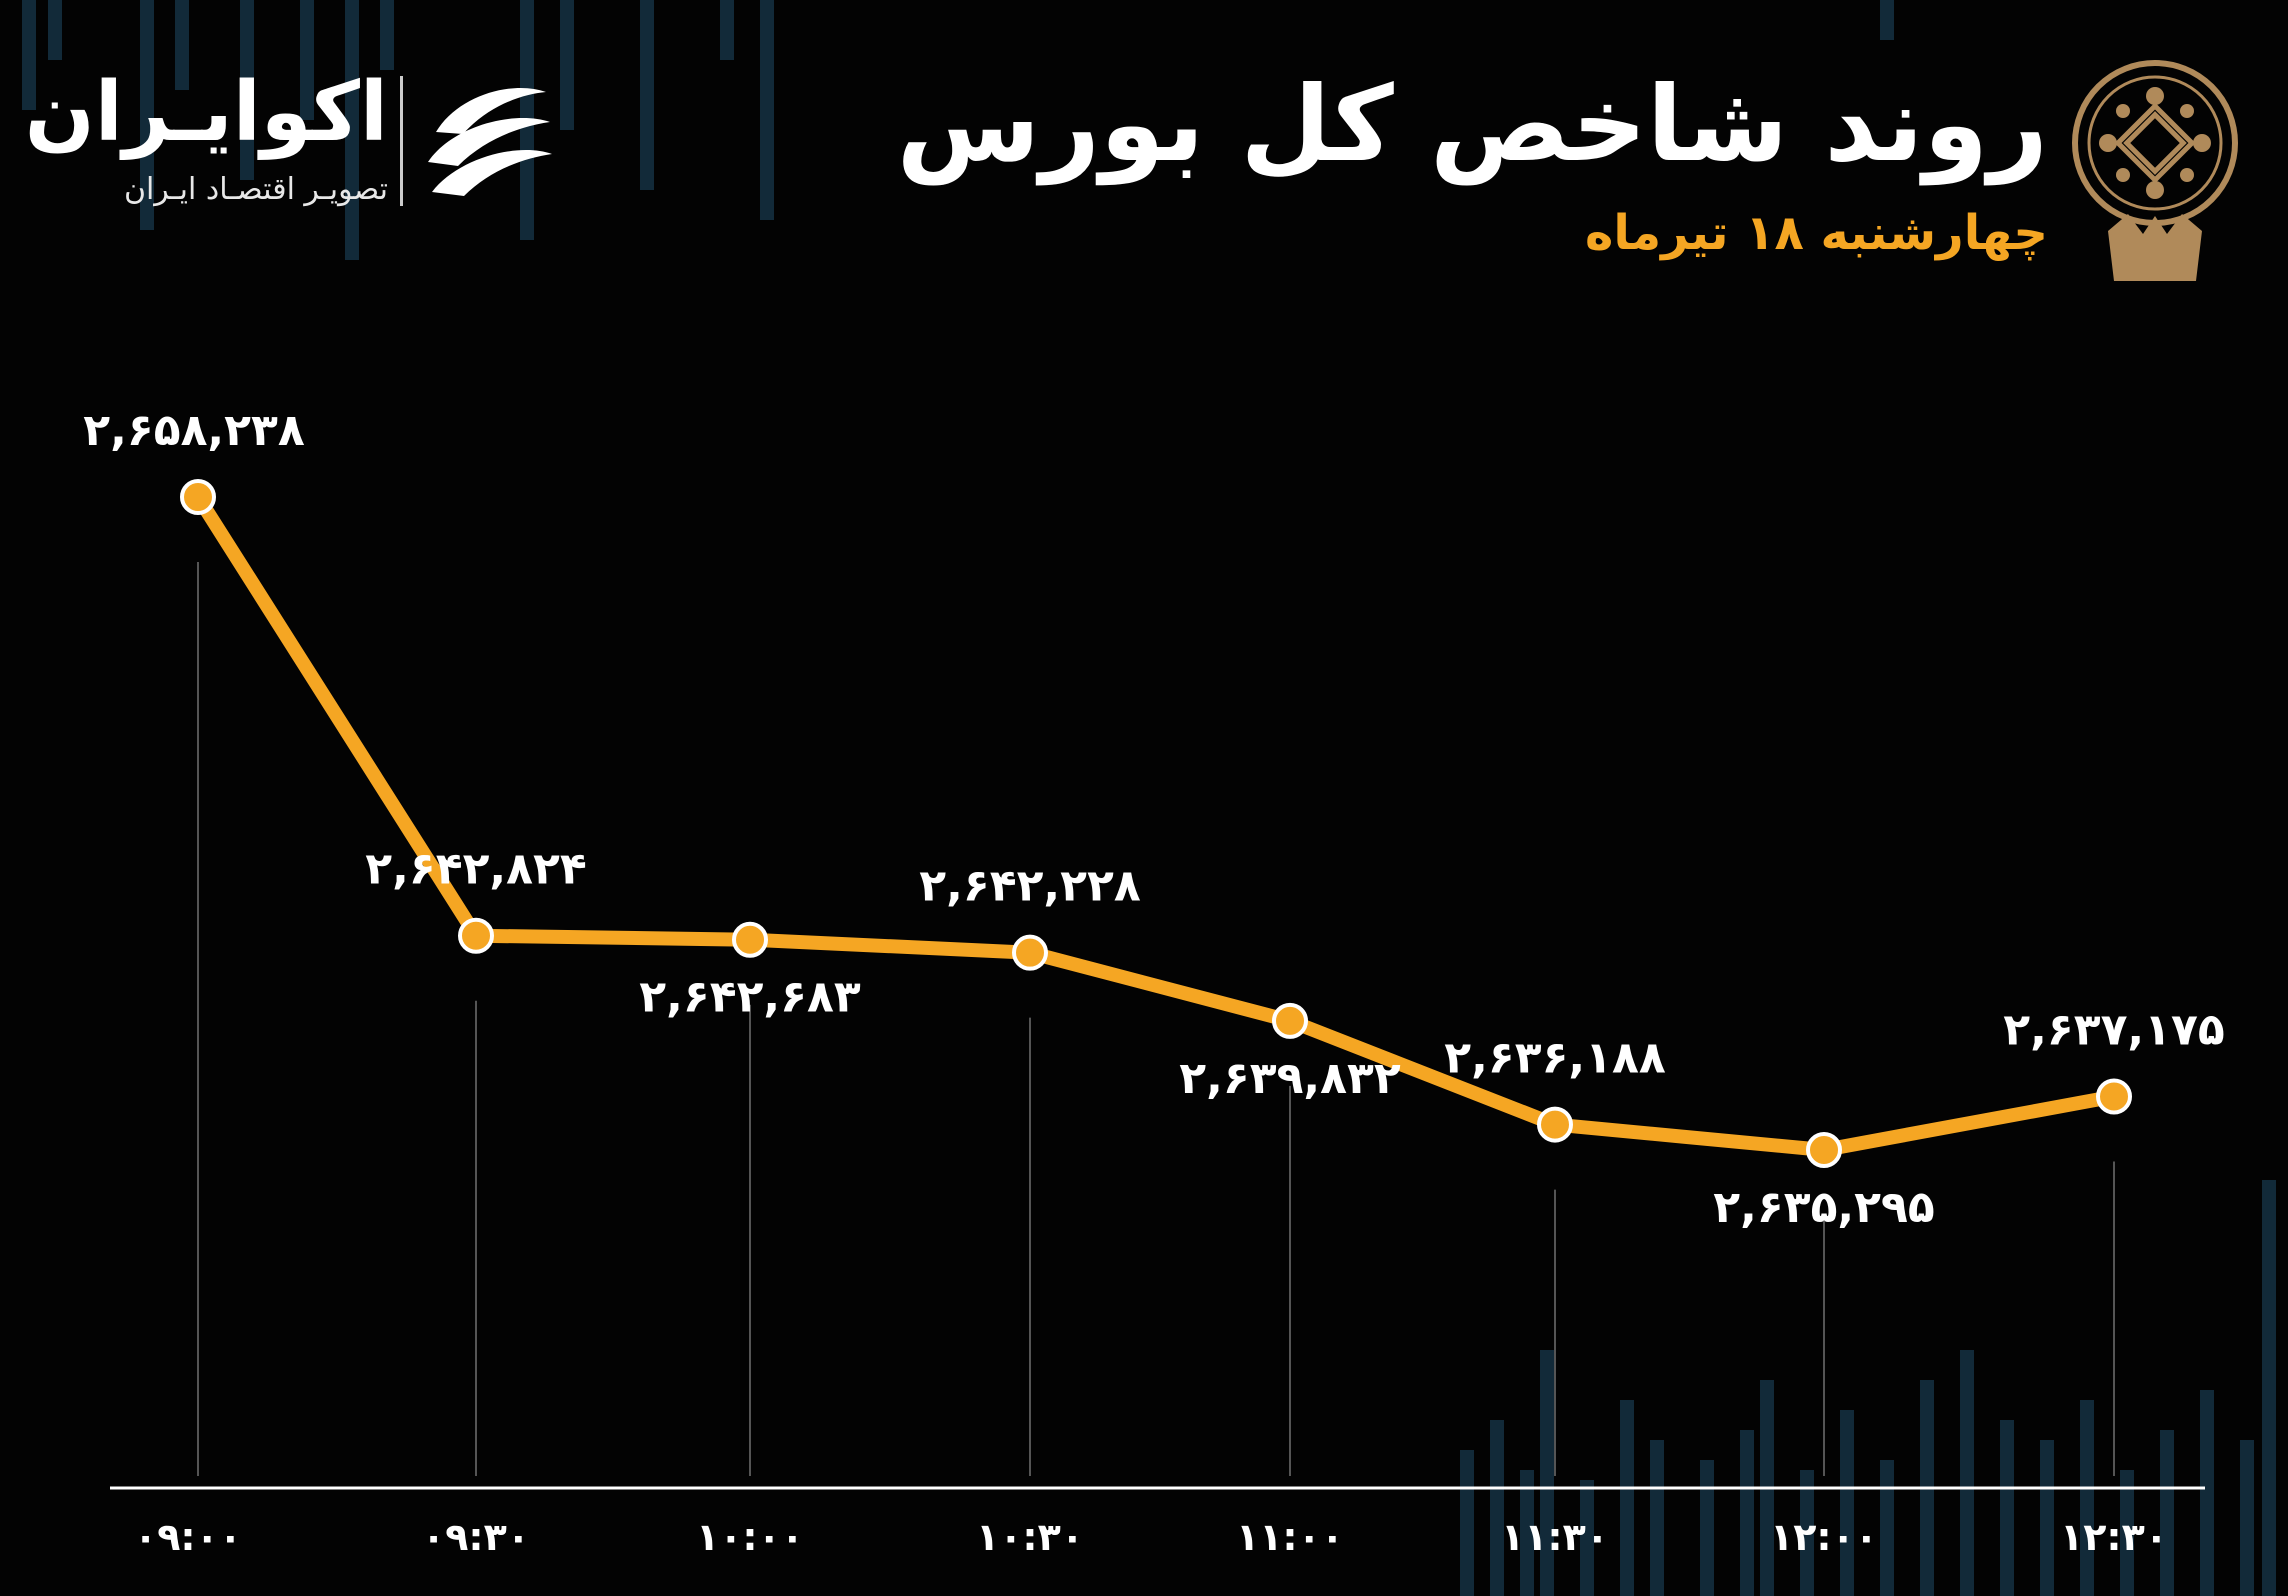  Describe the element at coordinates (1290, 1078) in the screenshot. I see `data-label: ۲,۶۳۹,۸۳۲` at that location.